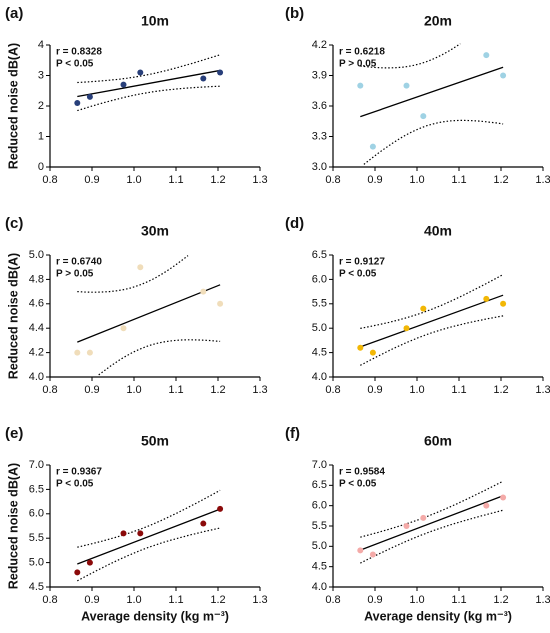 This screenshot has height=633, width=550. What do you see at coordinates (155, 21) in the screenshot?
I see `chart-title: 10m` at bounding box center [155, 21].